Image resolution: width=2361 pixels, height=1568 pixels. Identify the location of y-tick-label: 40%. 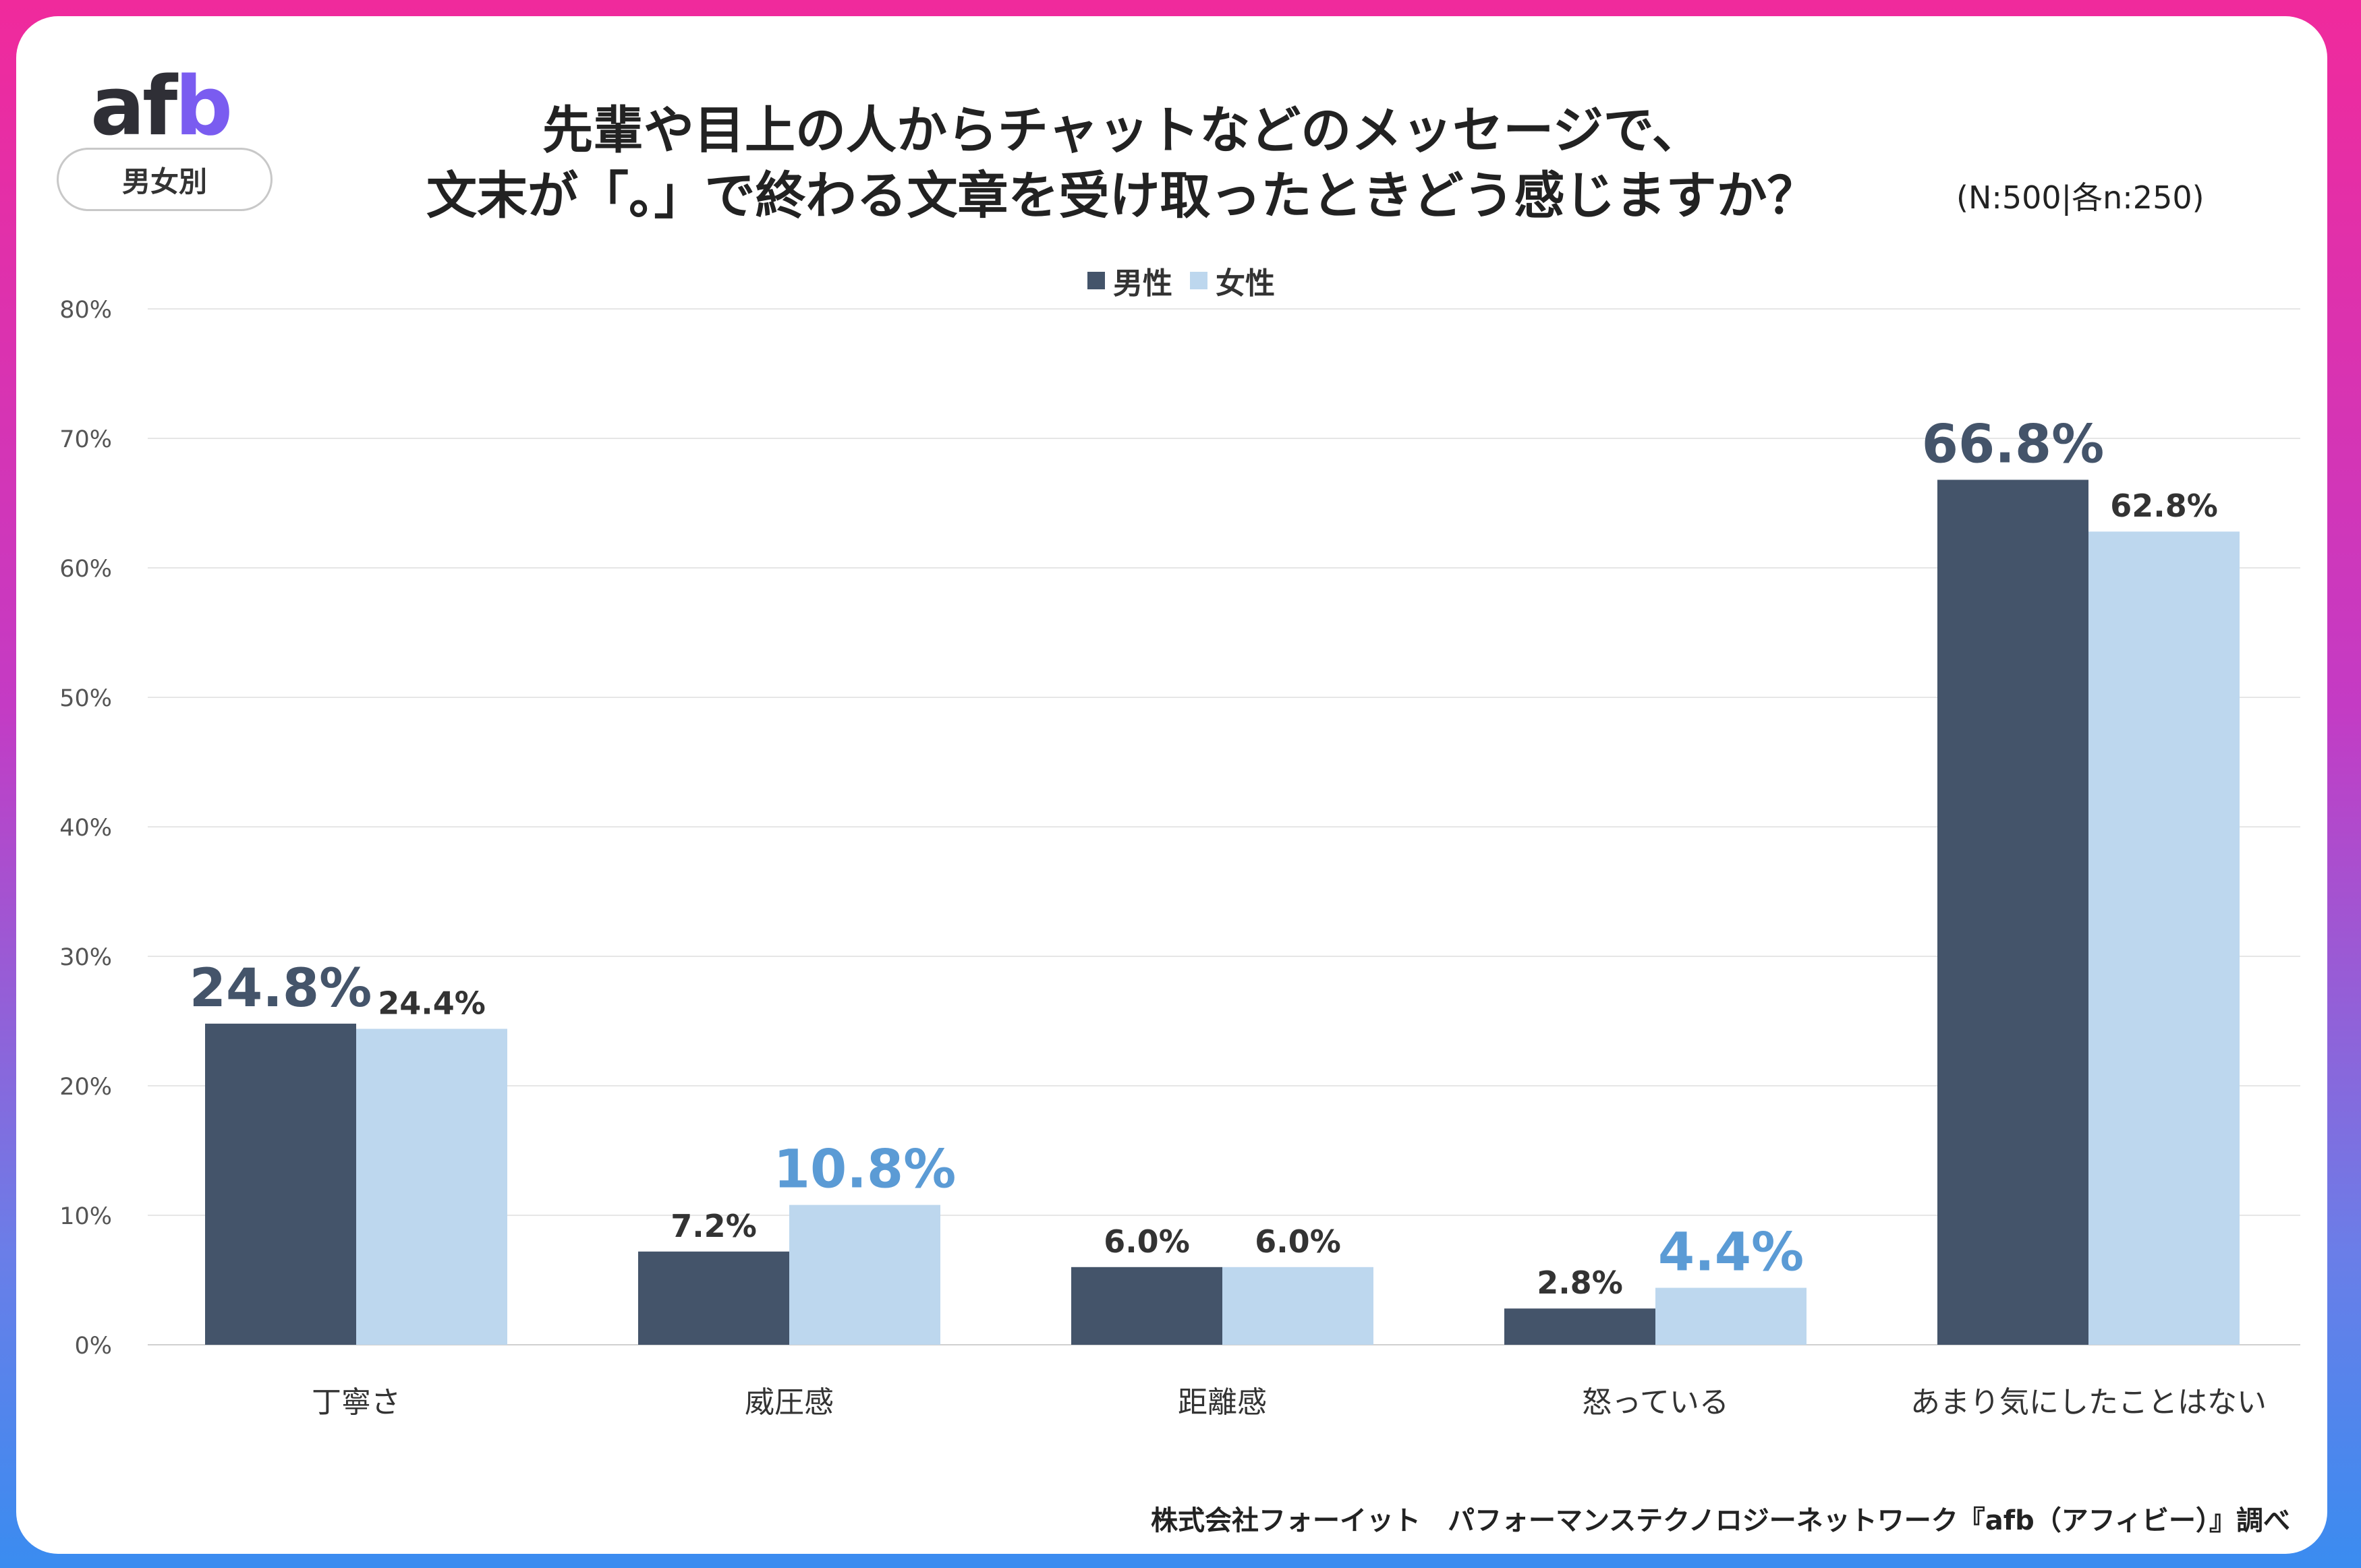
(85, 828).